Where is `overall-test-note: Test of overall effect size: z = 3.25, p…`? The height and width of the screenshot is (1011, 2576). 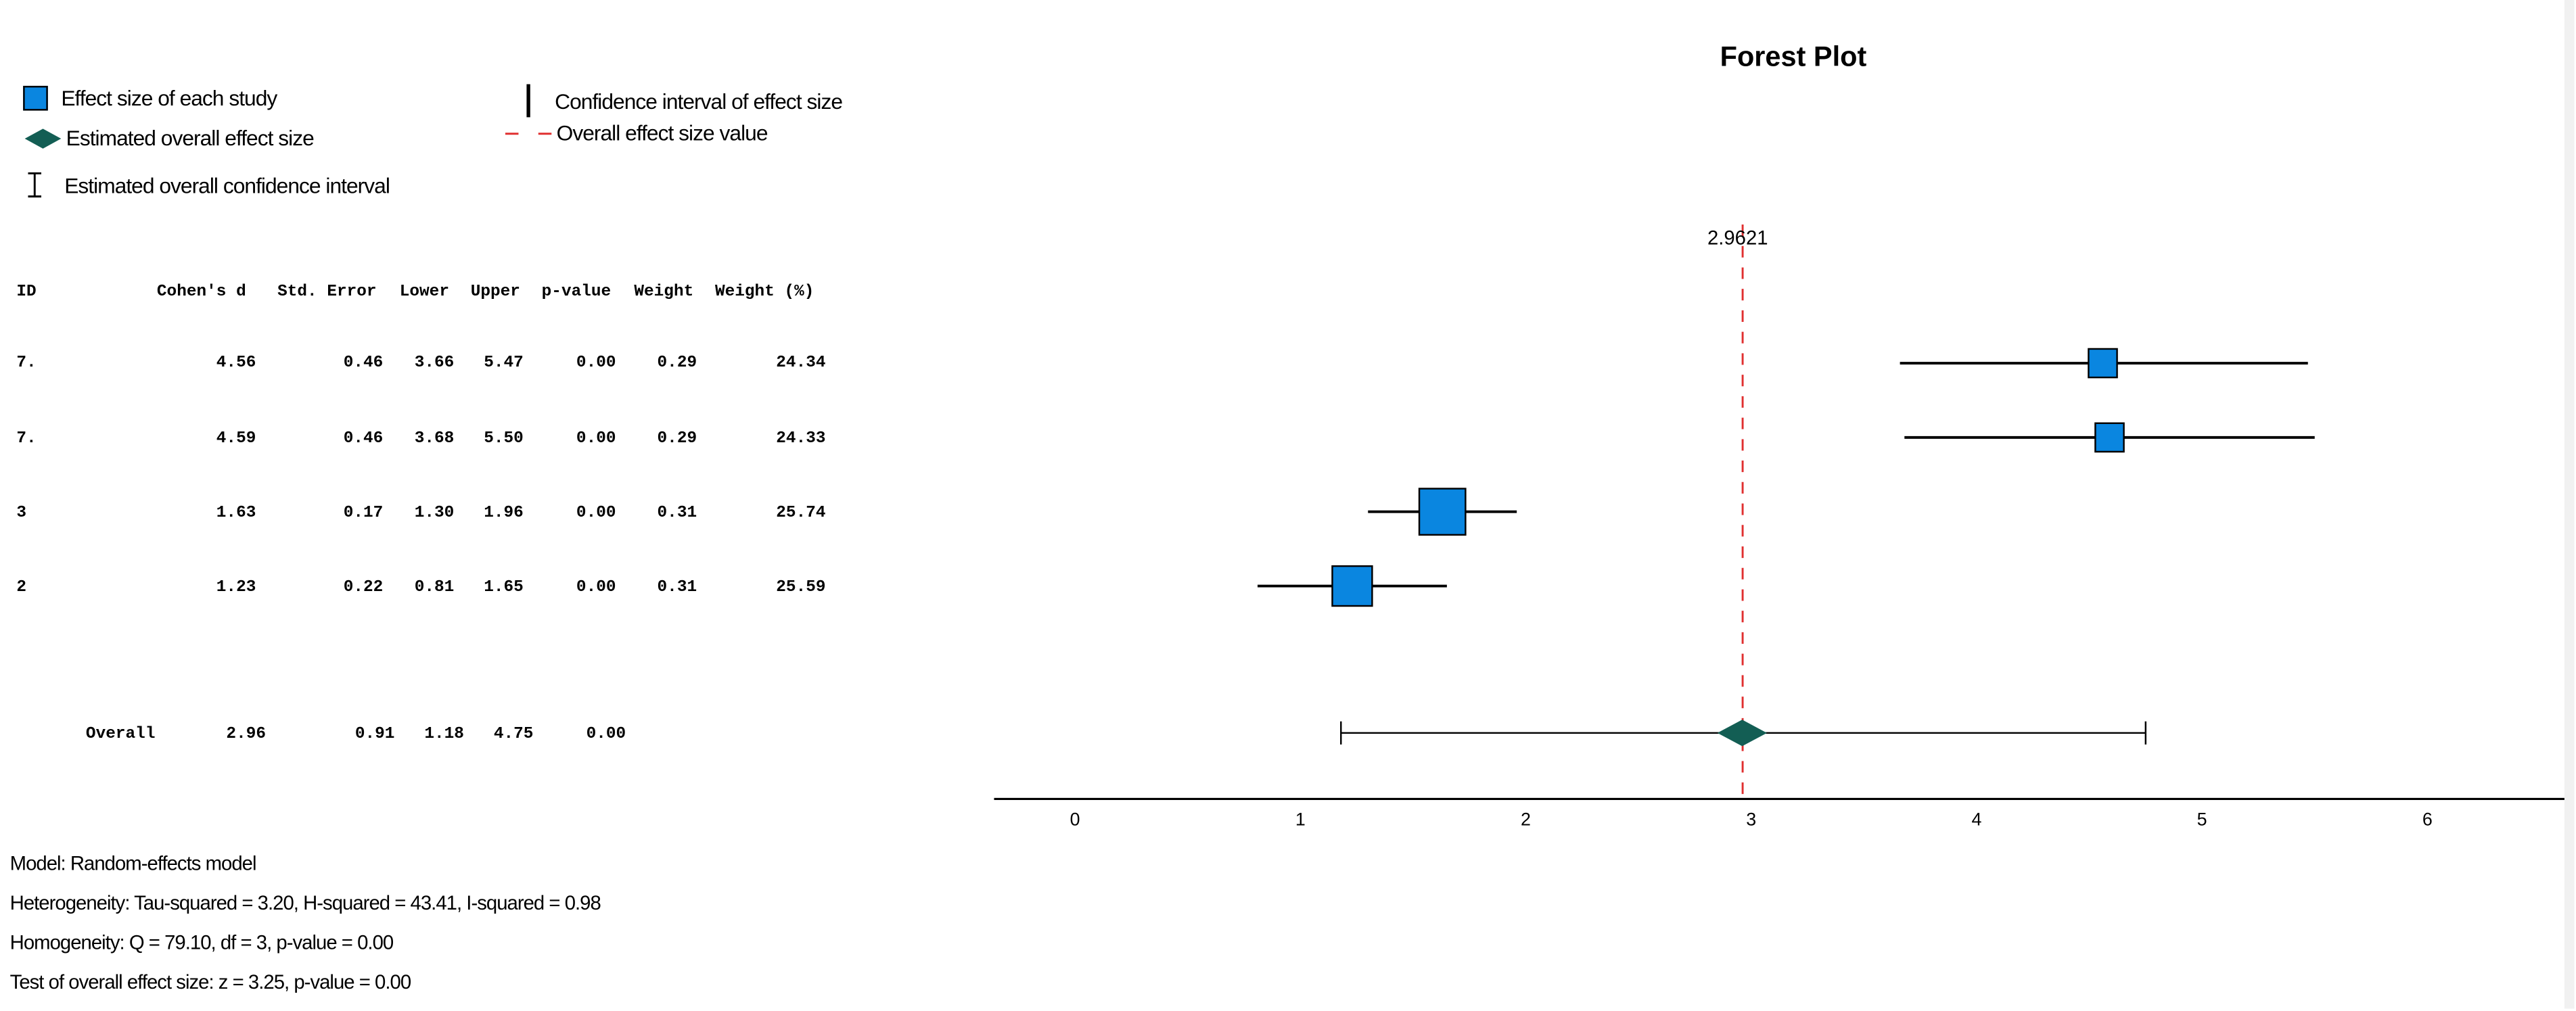 overall-test-note: Test of overall effect size: z = 3.25, p… is located at coordinates (210, 982).